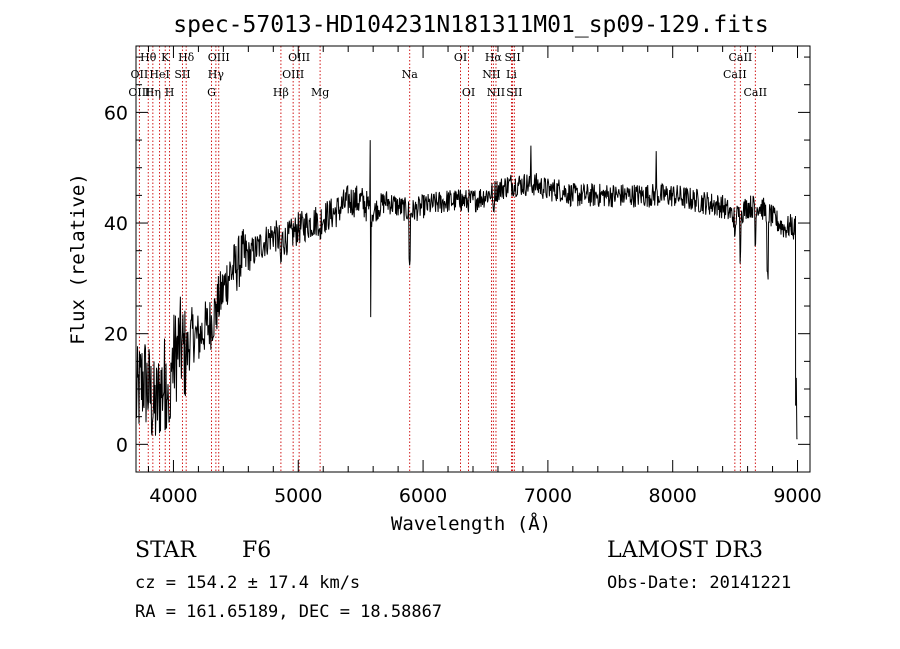 This screenshot has width=900, height=649. I want to click on velocity-readout: cz = 154.2 ± 17.4 km/s, so click(248, 583).